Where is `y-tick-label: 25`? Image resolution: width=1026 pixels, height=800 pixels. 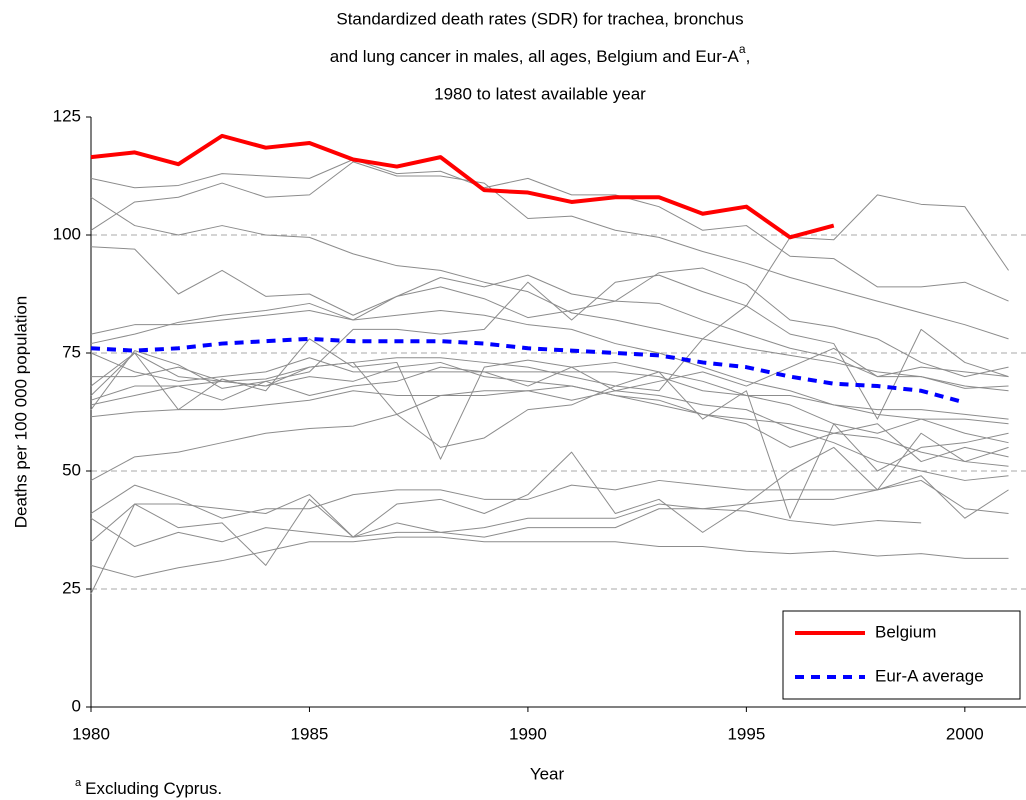 y-tick-label: 25 is located at coordinates (71, 587).